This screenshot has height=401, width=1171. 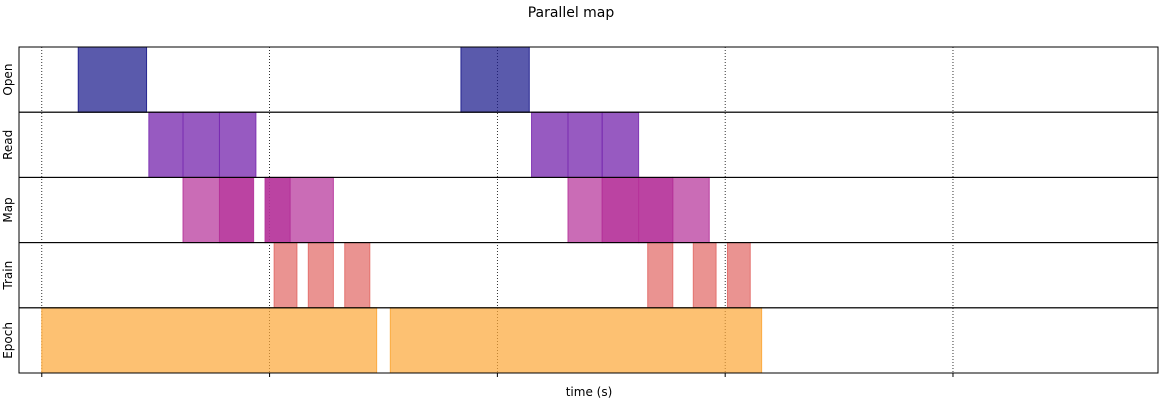 What do you see at coordinates (8, 145) in the screenshot?
I see `row-label-read: Read` at bounding box center [8, 145].